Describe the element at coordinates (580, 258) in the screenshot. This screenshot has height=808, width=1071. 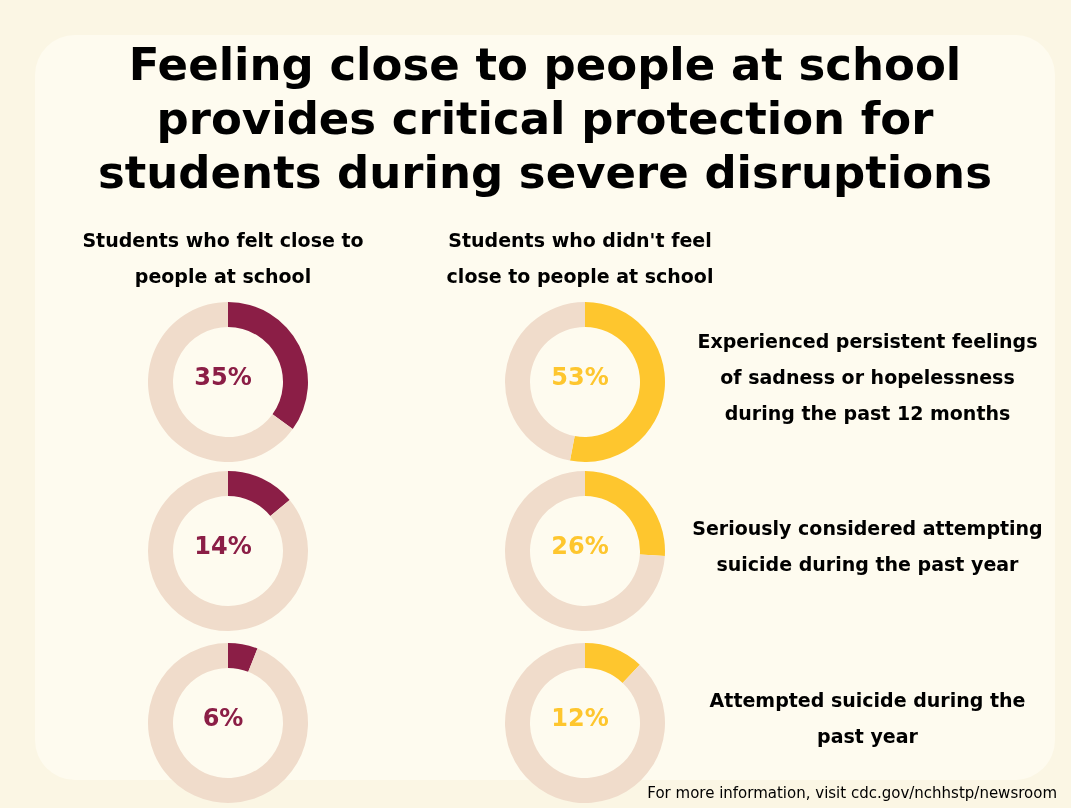
I see `chart-title: Students who didn't feel close to people at school` at that location.